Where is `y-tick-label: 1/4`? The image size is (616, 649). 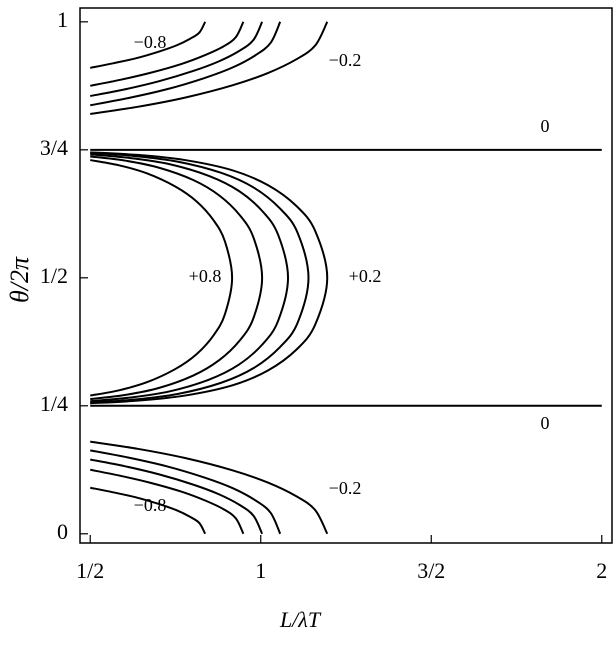
y-tick-label: 1/4 is located at coordinates (54, 403).